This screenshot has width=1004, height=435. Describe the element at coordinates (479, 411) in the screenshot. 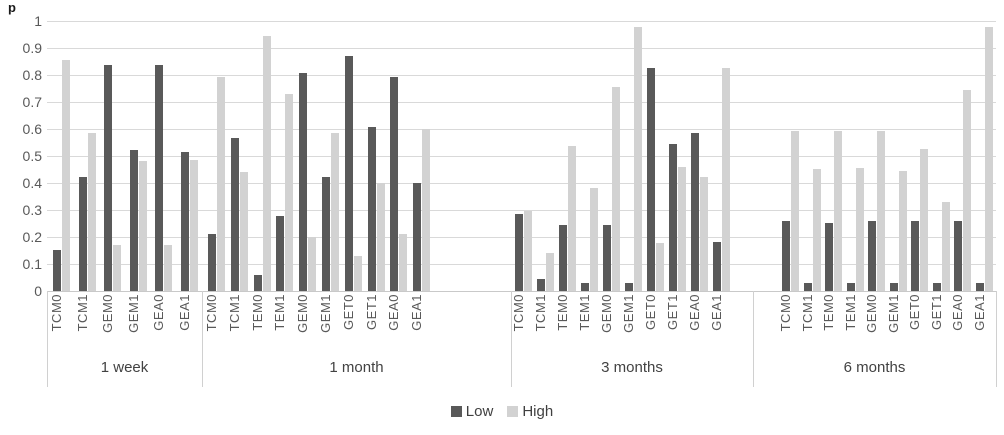

I see `legend-label-low: Low` at that location.